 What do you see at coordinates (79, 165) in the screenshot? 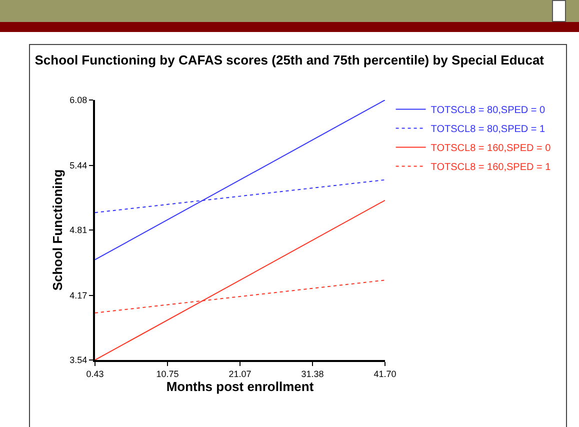
I see `y-tick-label: 5.44` at bounding box center [79, 165].